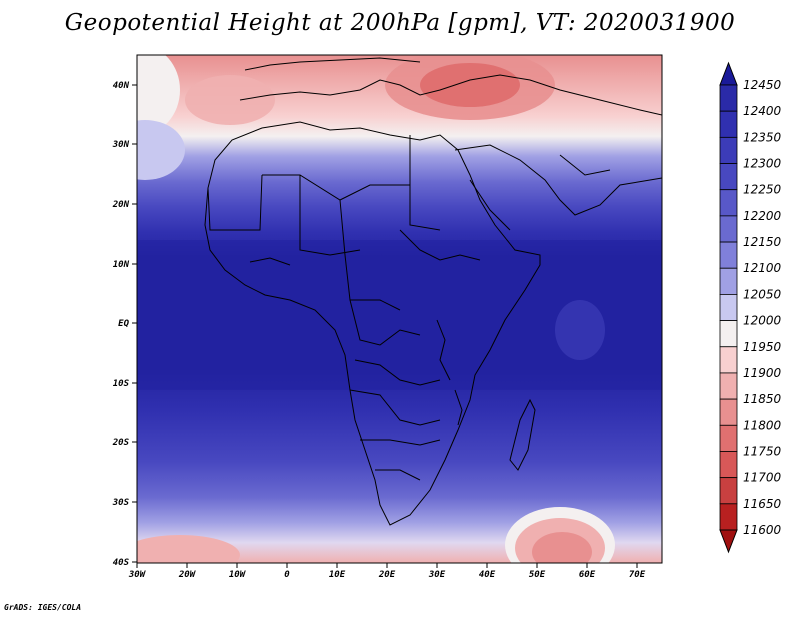  What do you see at coordinates (121, 563) in the screenshot?
I see `lat-tick-label: 40S` at bounding box center [121, 563].